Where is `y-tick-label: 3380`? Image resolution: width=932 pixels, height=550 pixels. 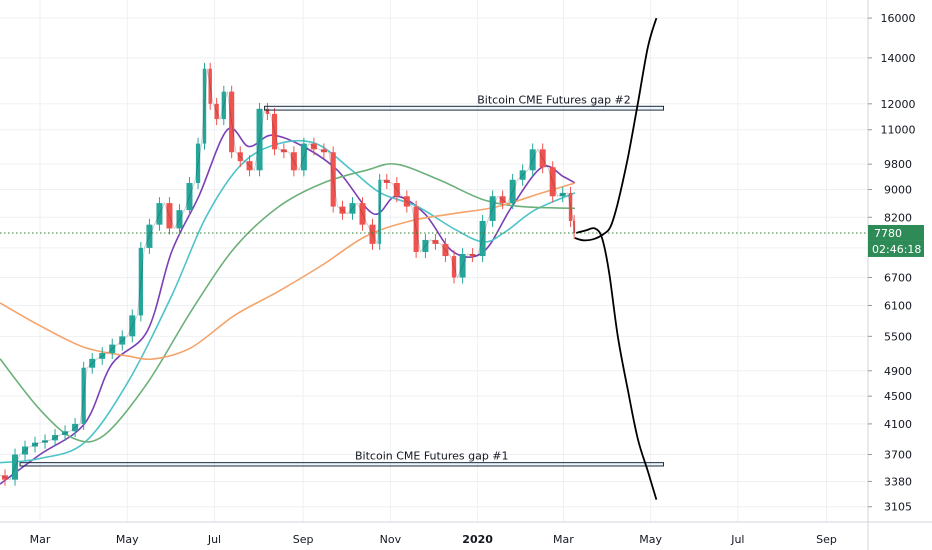 y-tick-label: 3380 is located at coordinates (898, 481).